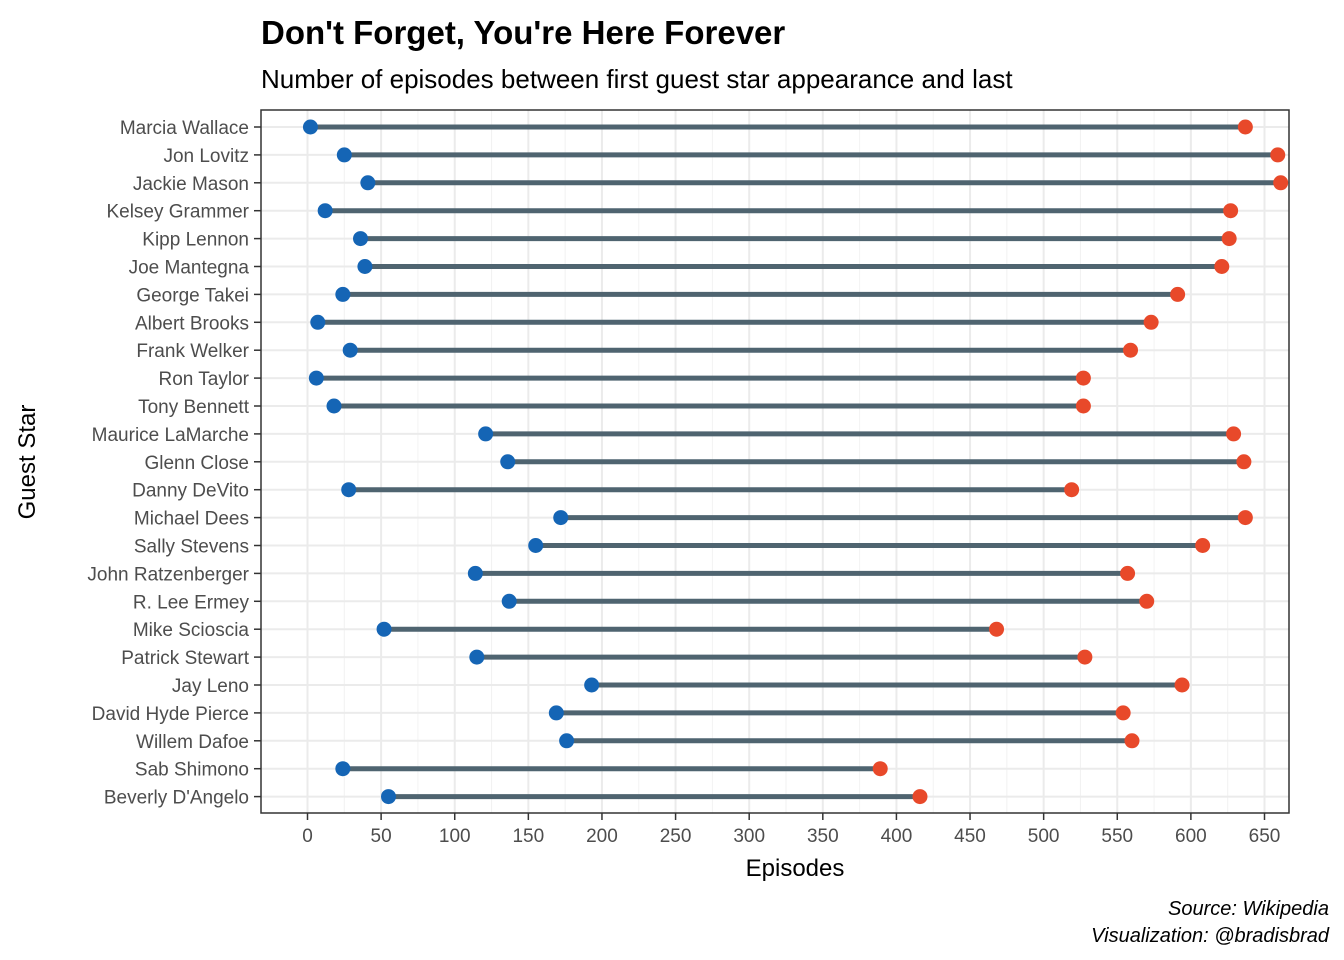 This screenshot has width=1344, height=960. What do you see at coordinates (970, 836) in the screenshot?
I see `x-tick-label: 450` at bounding box center [970, 836].